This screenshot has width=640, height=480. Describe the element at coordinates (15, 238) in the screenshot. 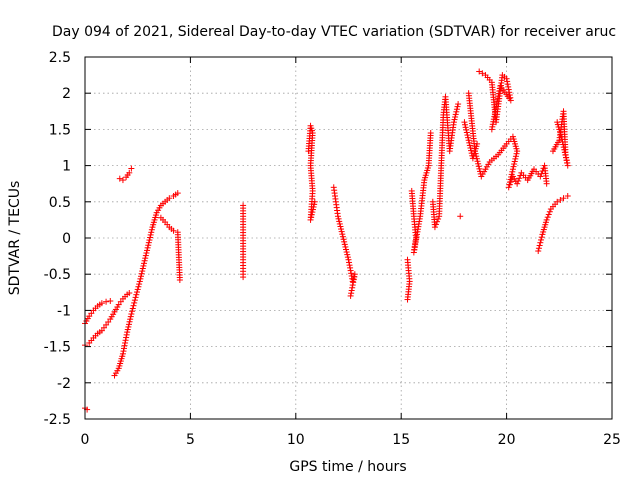

I see `y-axis-label: SDTVAR / TECUs` at that location.